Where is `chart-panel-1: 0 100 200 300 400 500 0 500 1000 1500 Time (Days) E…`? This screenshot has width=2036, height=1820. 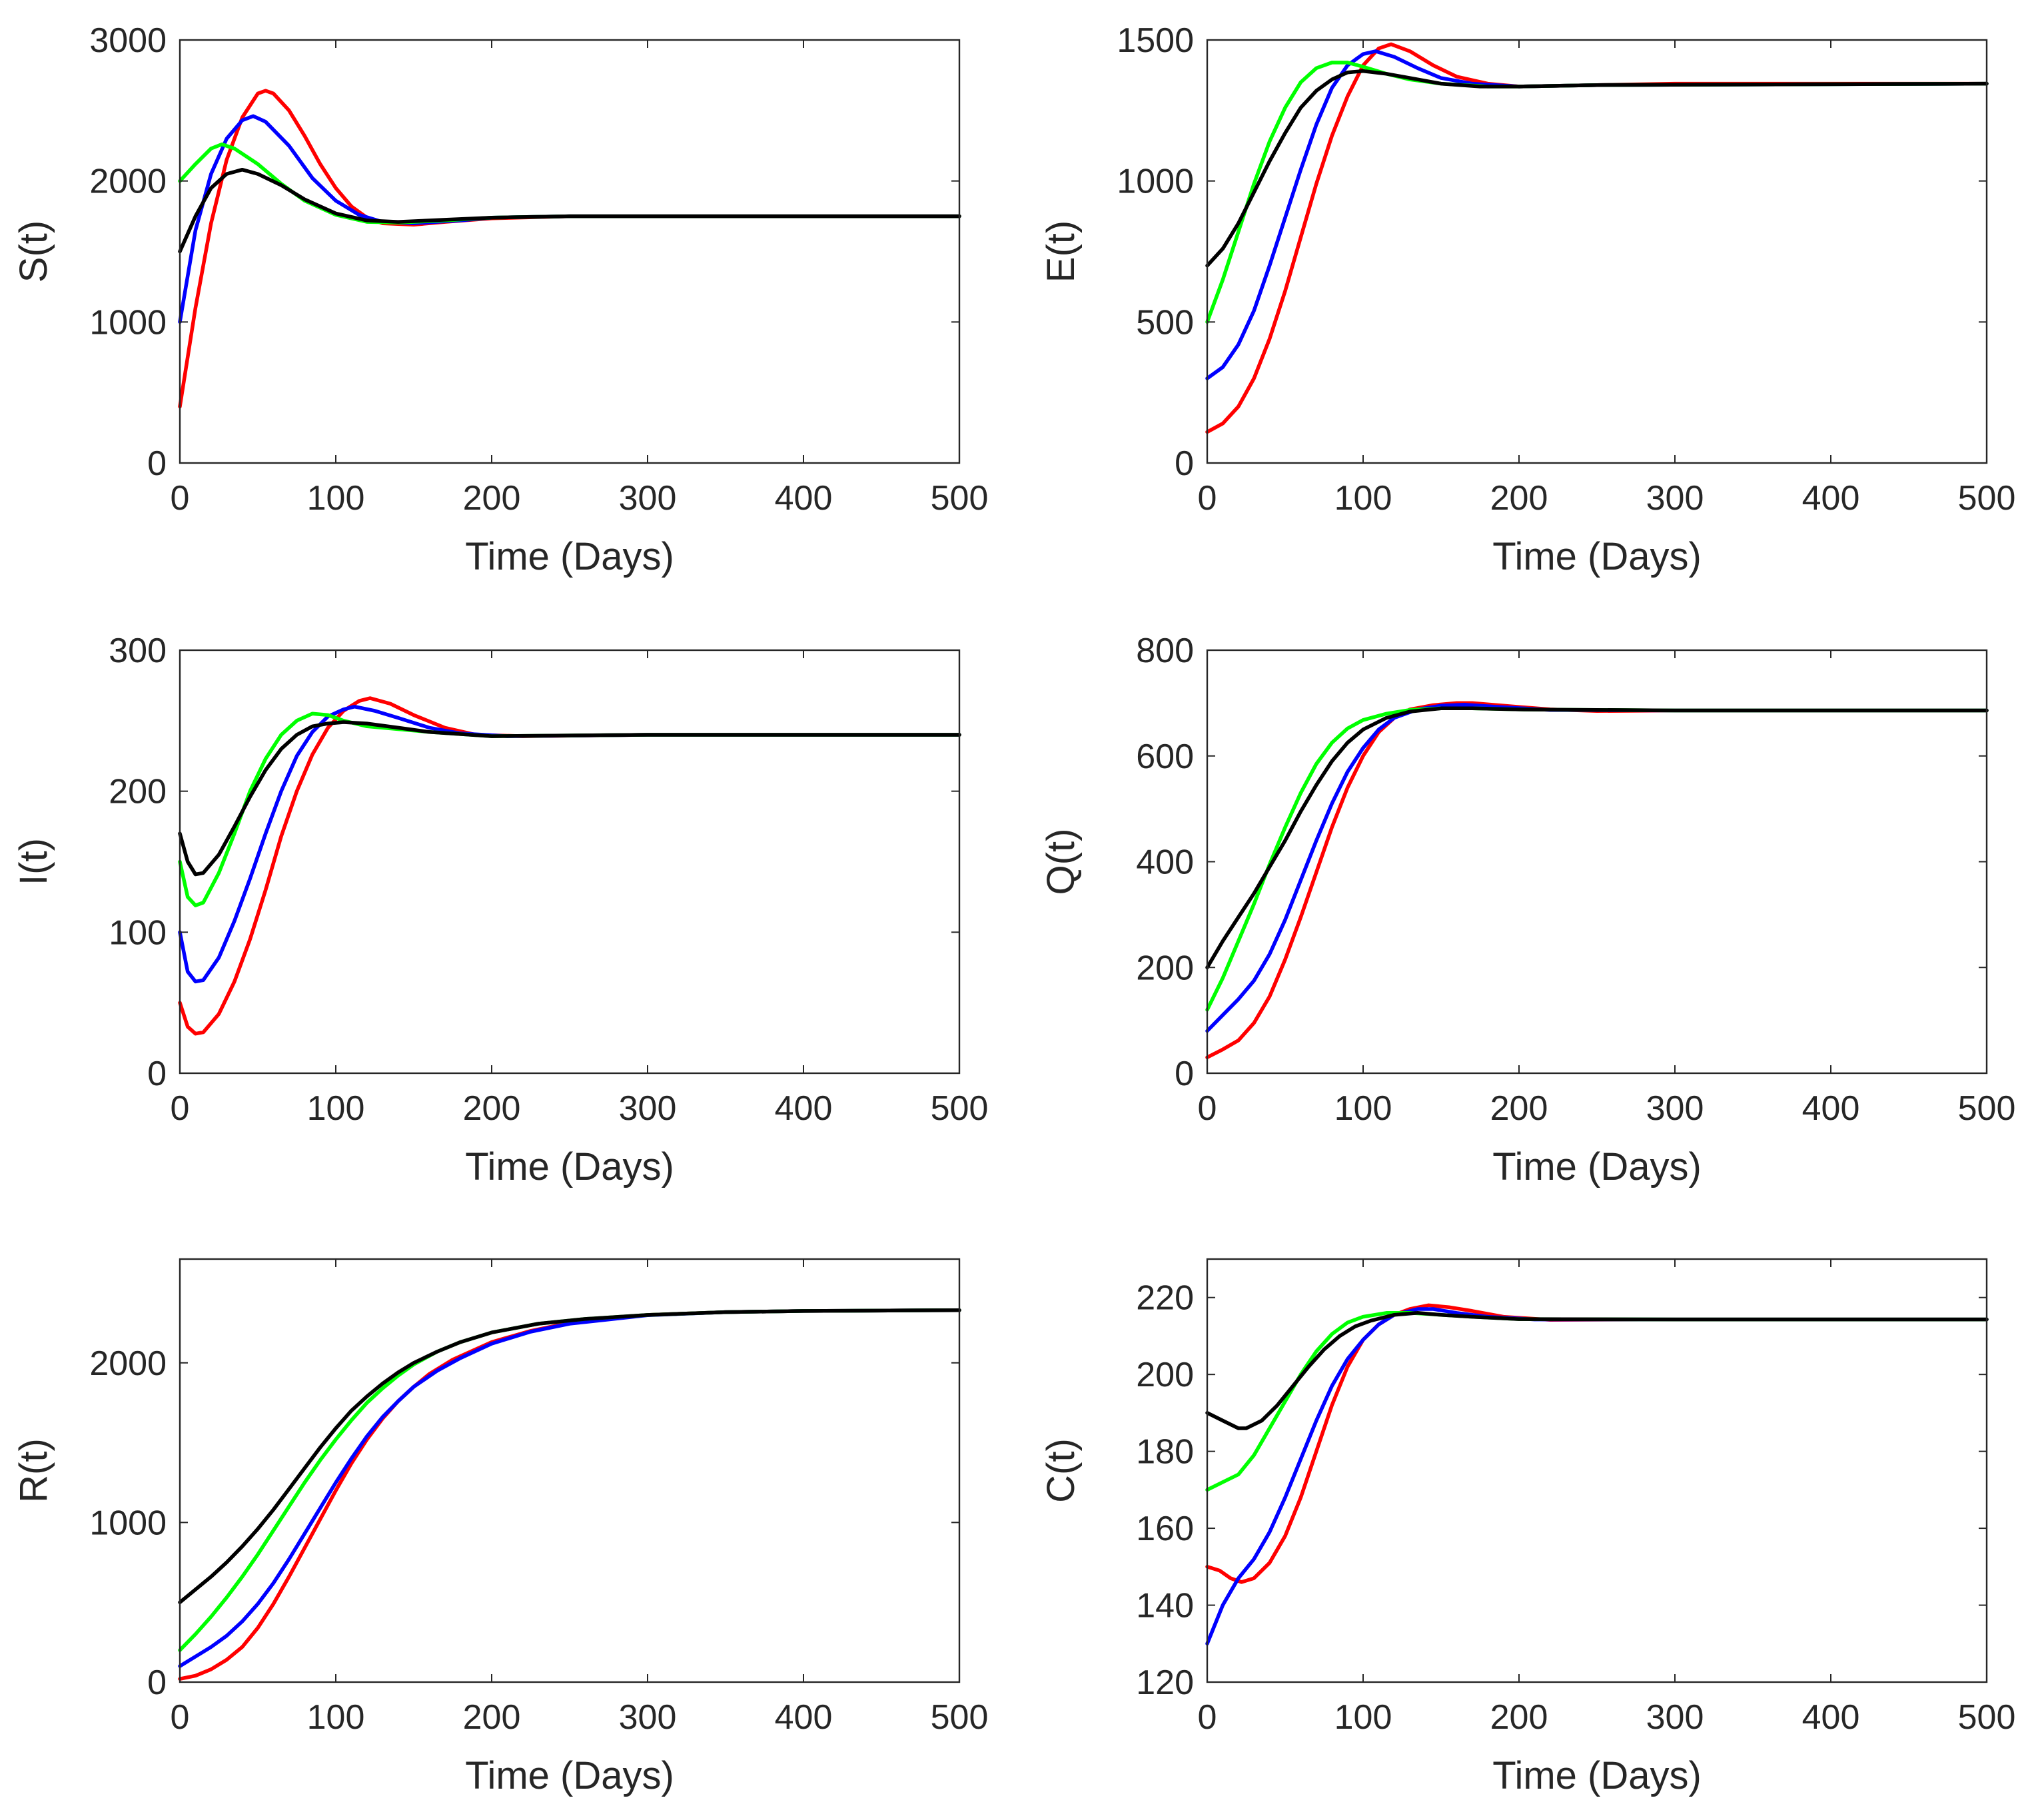
chart-panel-1: 0 100 200 300 400 500 0 500 1000 1500 Time (Days) E… is located at coordinates (1527, 299).